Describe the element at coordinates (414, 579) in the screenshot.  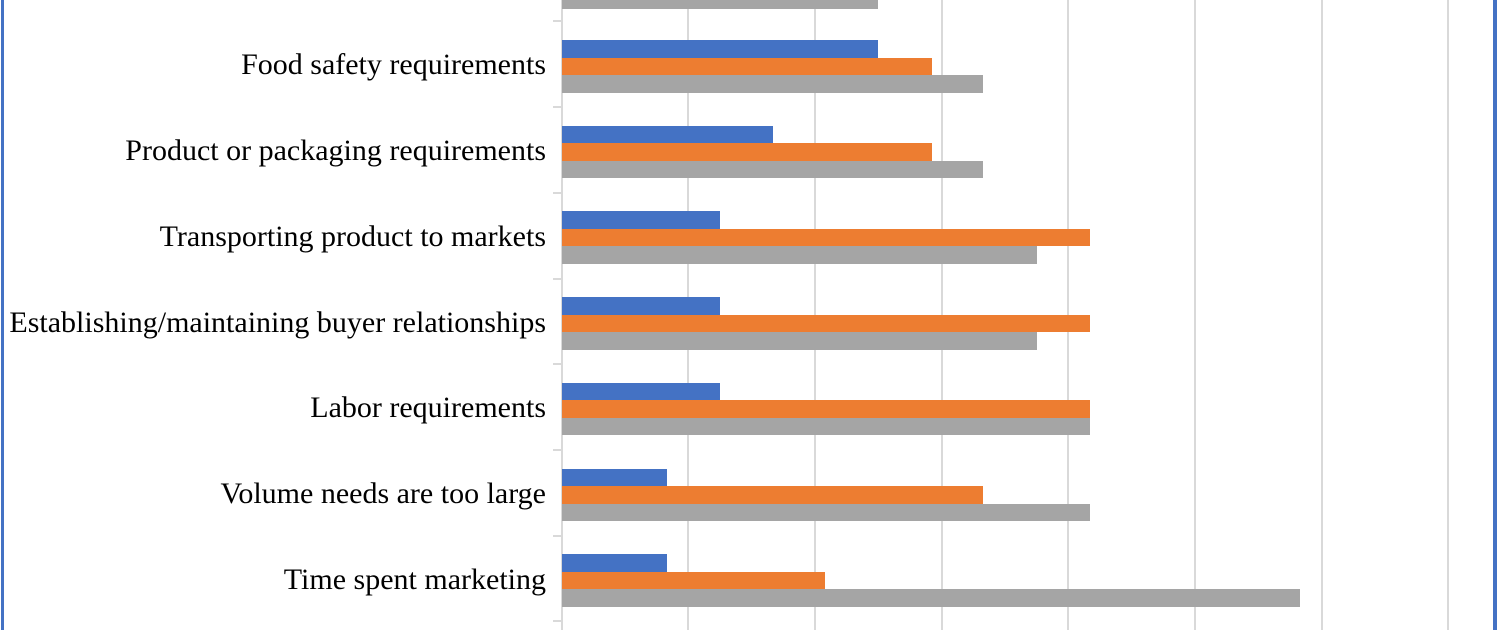
I see `category-label: Time spent marketing` at that location.